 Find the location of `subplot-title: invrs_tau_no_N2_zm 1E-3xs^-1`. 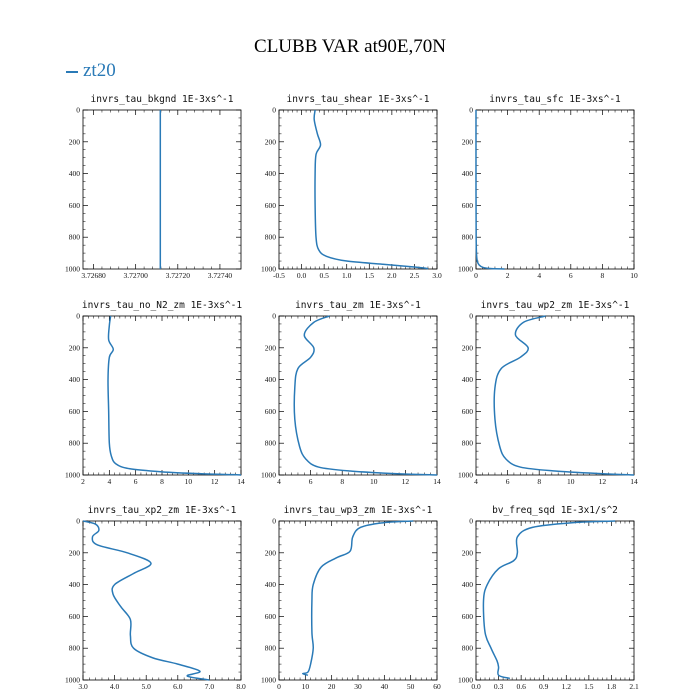

subplot-title: invrs_tau_no_N2_zm 1E-3xs^-1 is located at coordinates (162, 305).